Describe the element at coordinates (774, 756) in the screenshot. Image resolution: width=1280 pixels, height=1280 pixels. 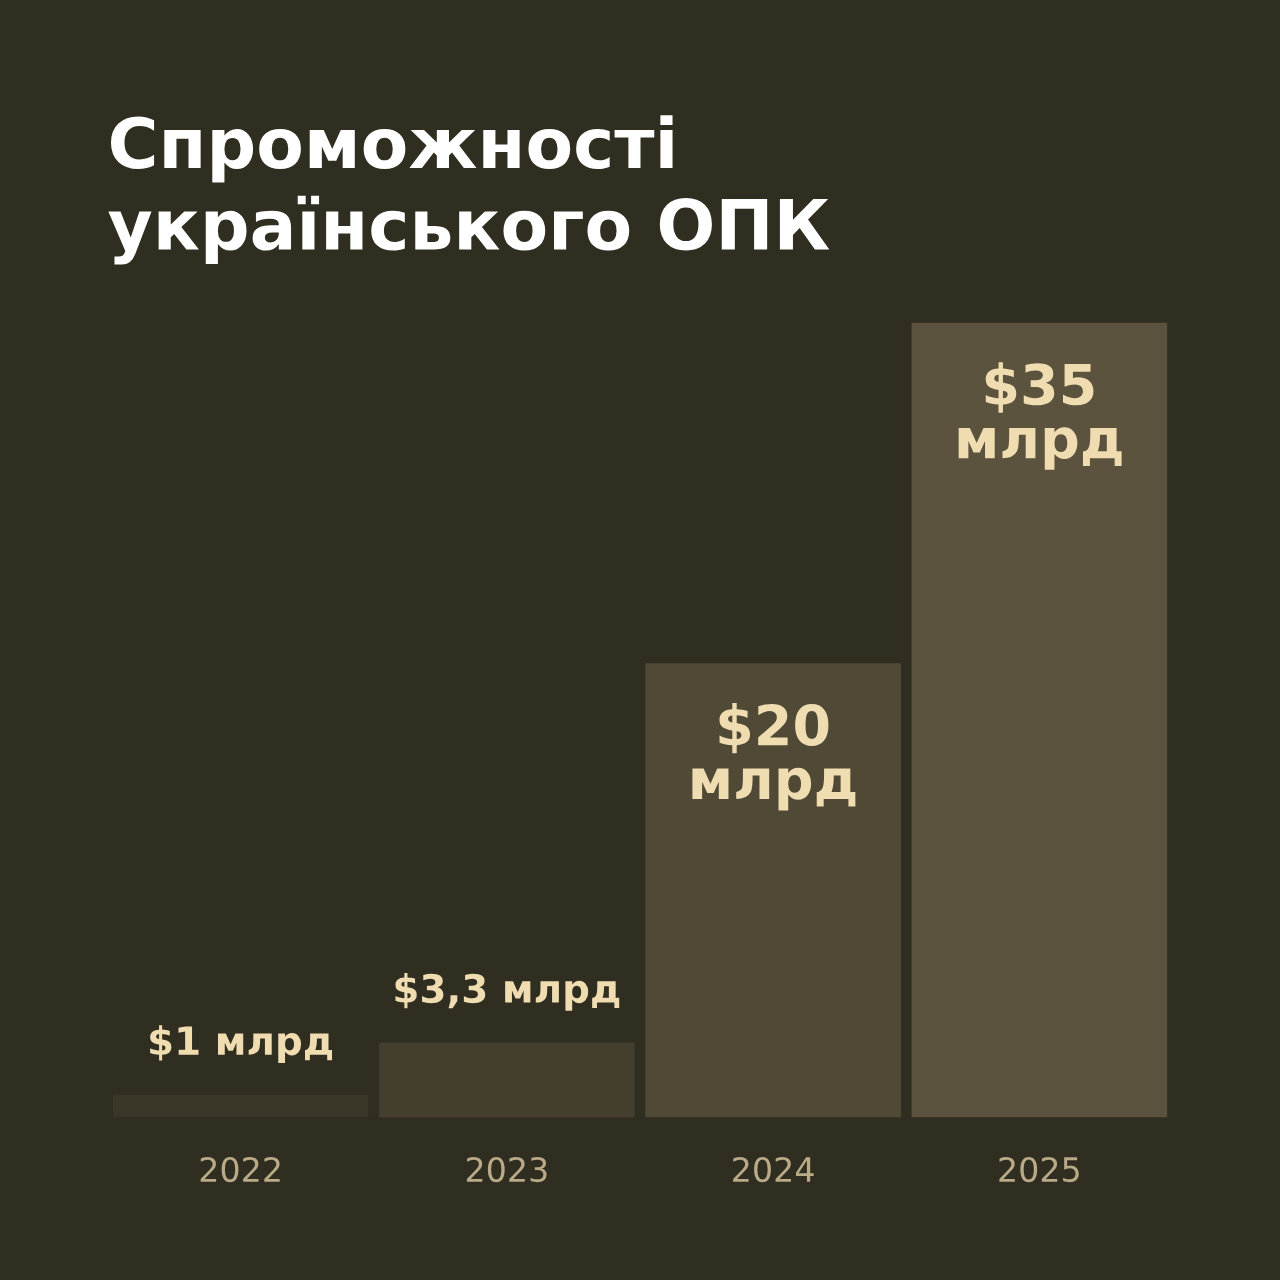
I see `data-label: $20 млрд` at that location.